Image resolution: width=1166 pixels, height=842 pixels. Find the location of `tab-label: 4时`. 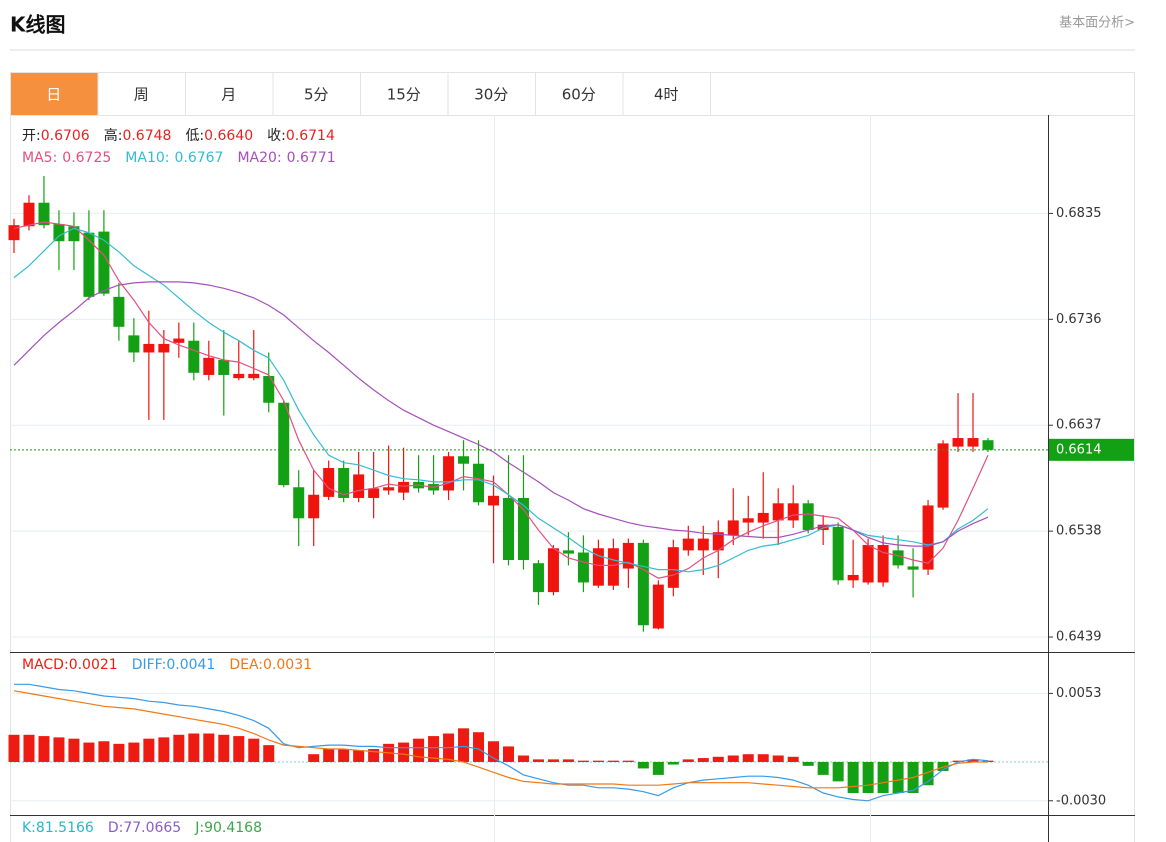

tab-label: 4时 is located at coordinates (666, 95).